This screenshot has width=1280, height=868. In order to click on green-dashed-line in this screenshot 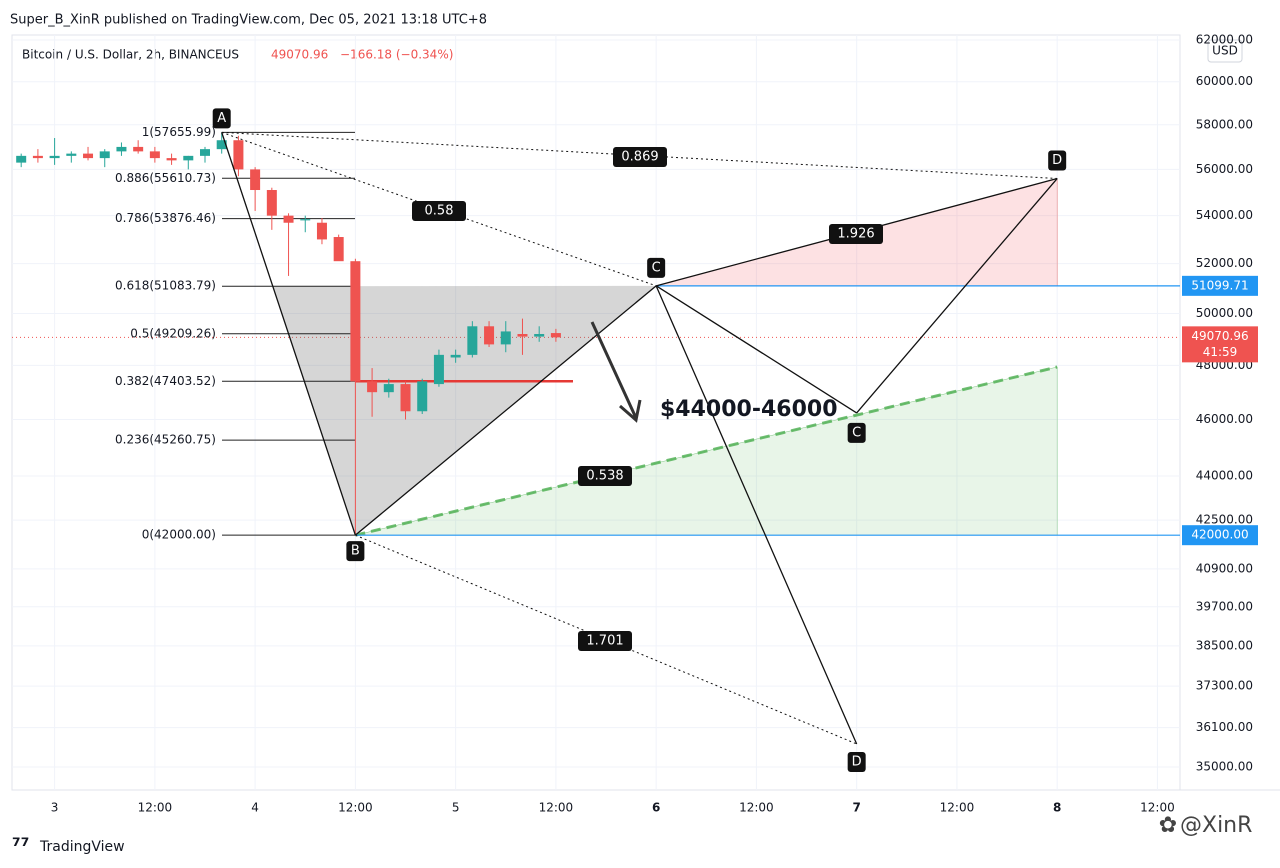, I will do `click(706, 451)`.